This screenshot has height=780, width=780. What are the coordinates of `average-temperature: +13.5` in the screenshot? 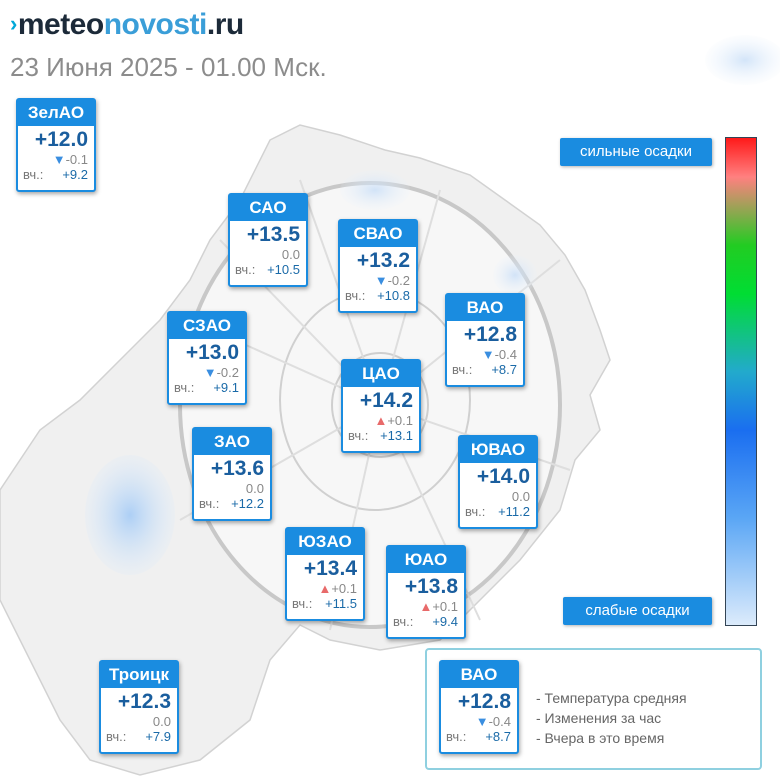 It's located at (273, 234).